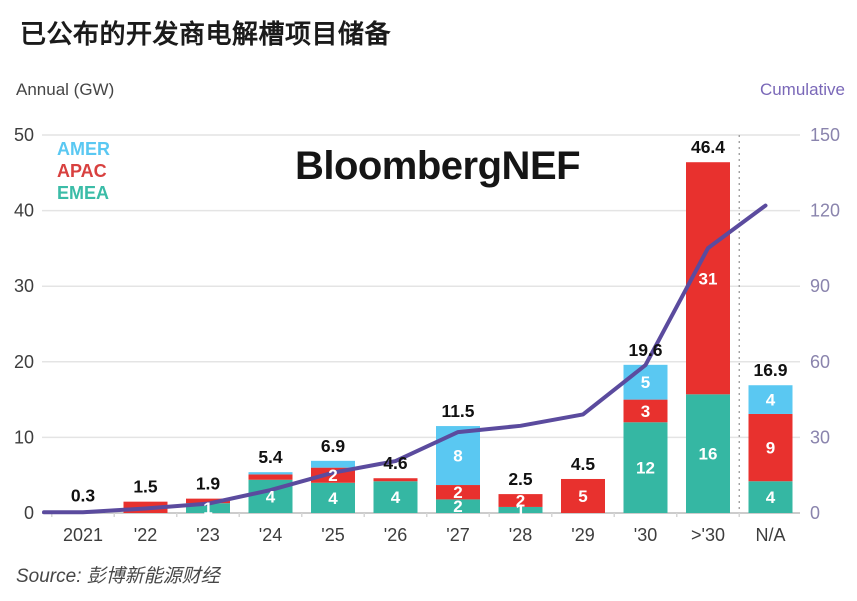 Image resolution: width=857 pixels, height=601 pixels. Describe the element at coordinates (457, 411) in the screenshot. I see `bar-total-label: 11.5` at that location.